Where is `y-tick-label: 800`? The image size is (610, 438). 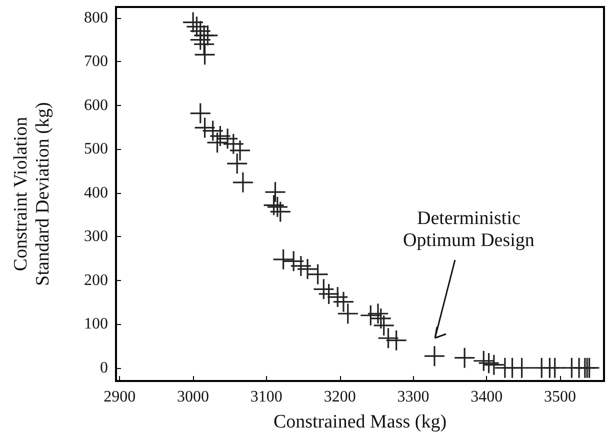
y-tick-label: 800 is located at coordinates (96, 17).